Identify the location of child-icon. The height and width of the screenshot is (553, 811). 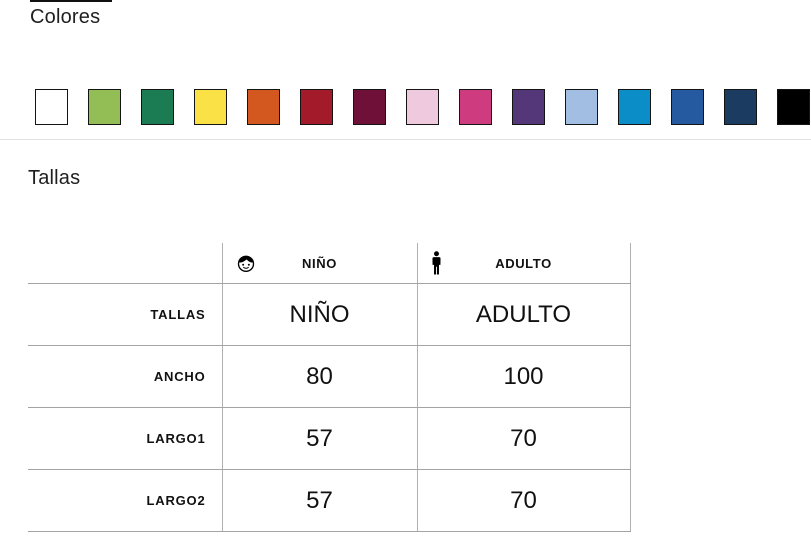
(246, 263).